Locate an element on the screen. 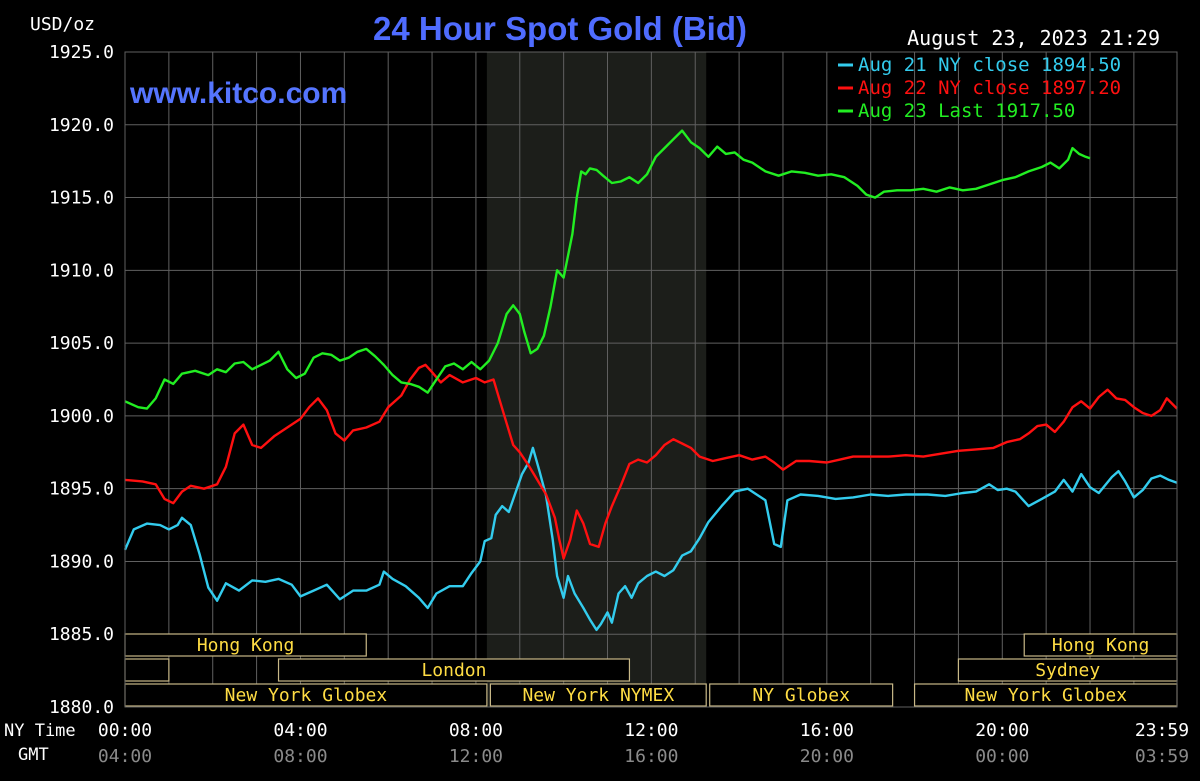 The height and width of the screenshot is (781, 1200). x-tick-label-ny: 08:00 is located at coordinates (476, 730).